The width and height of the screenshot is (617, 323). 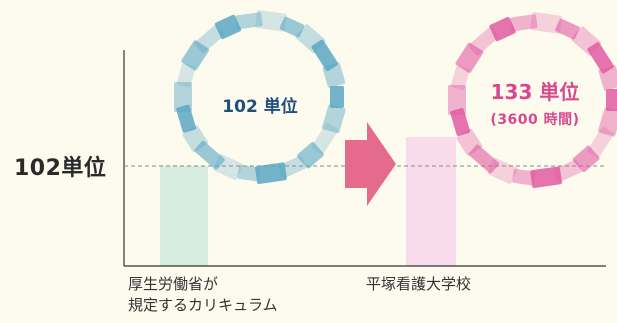 What do you see at coordinates (173, 284) in the screenshot?
I see `category-label-line1: 厚生労働省が` at bounding box center [173, 284].